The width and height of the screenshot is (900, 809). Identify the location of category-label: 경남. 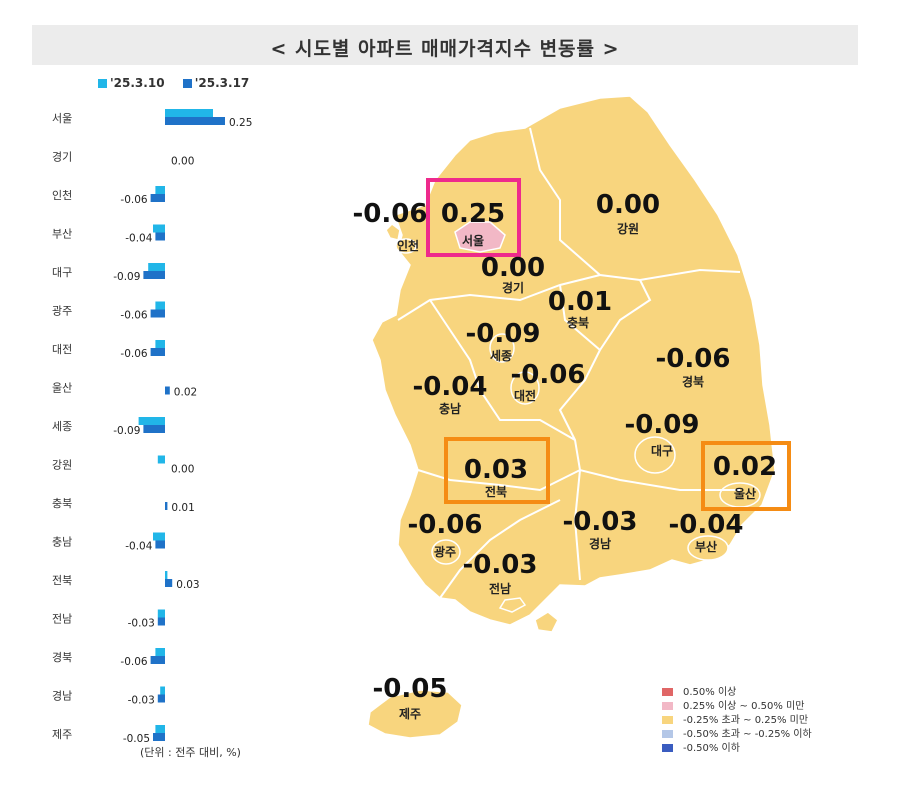
(62, 696).